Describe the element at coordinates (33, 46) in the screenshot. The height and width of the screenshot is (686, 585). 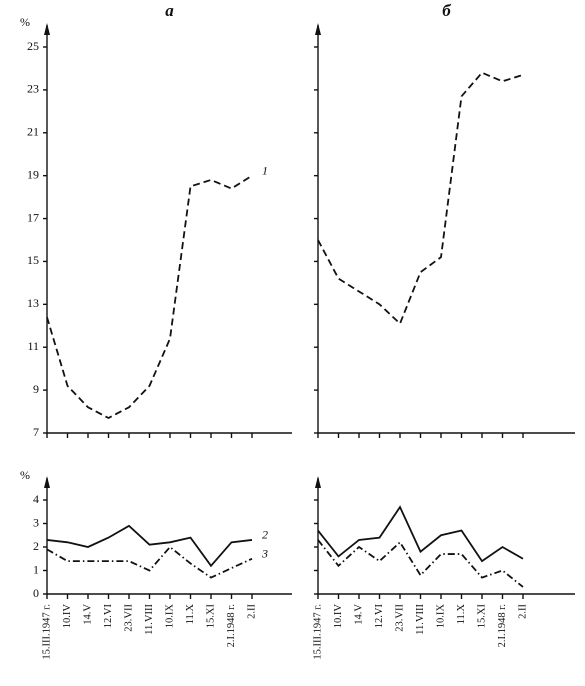
I see `y-tick-label: 25` at that location.